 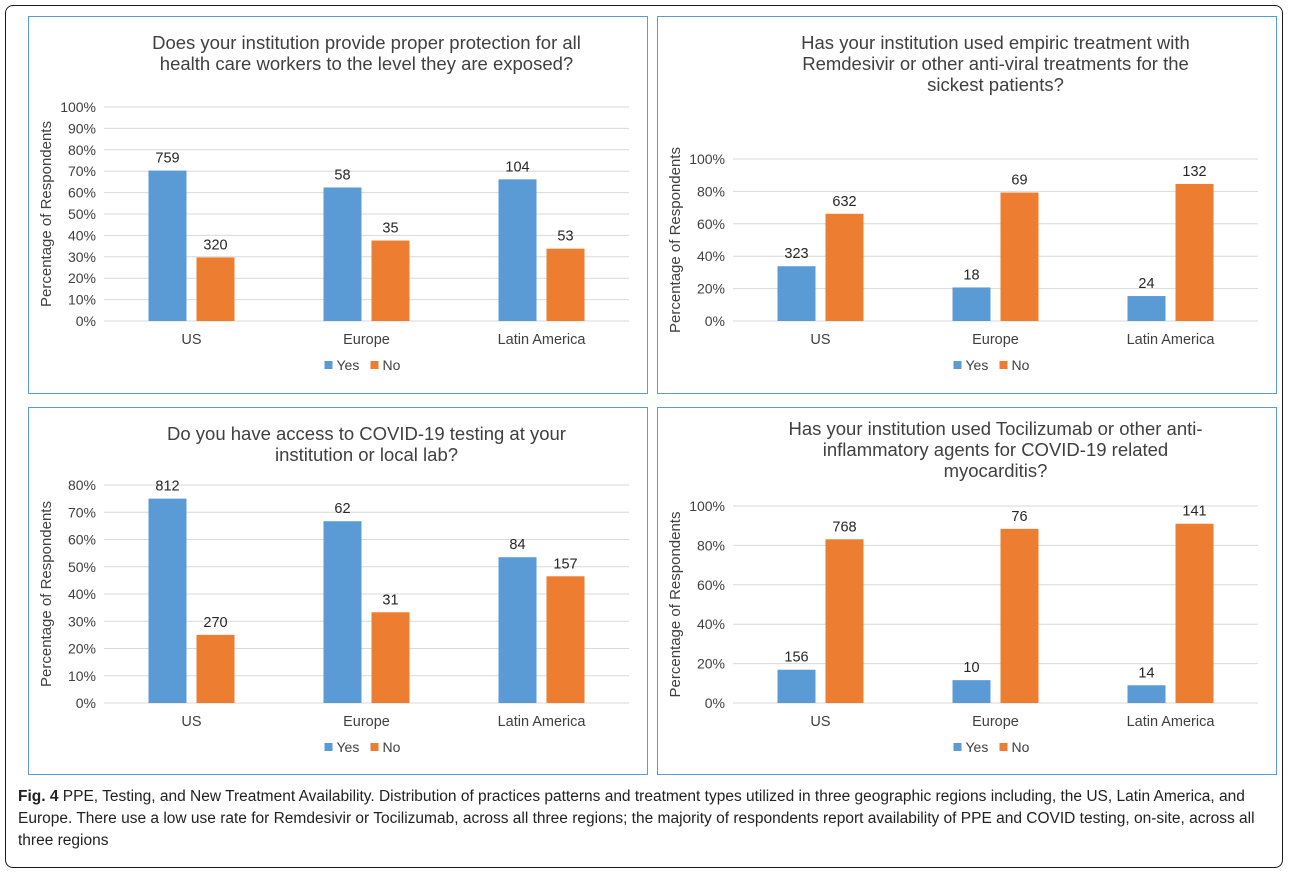 What do you see at coordinates (707, 159) in the screenshot?
I see `y-tick-label: 100%` at bounding box center [707, 159].